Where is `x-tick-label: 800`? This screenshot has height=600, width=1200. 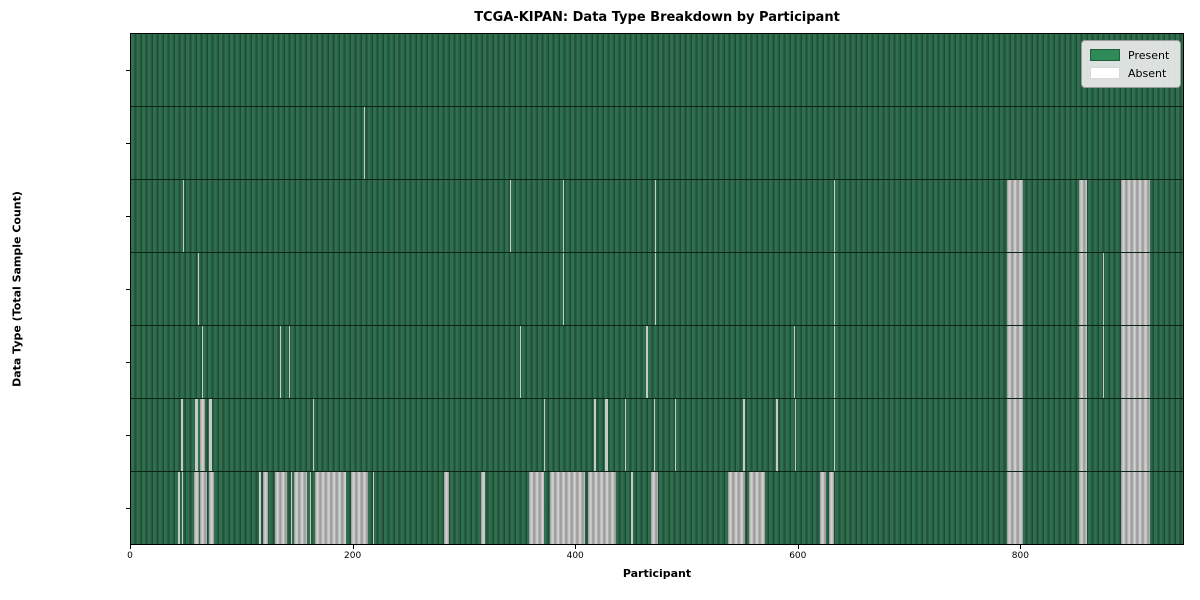
x-tick-label: 800 is located at coordinates (1020, 556).